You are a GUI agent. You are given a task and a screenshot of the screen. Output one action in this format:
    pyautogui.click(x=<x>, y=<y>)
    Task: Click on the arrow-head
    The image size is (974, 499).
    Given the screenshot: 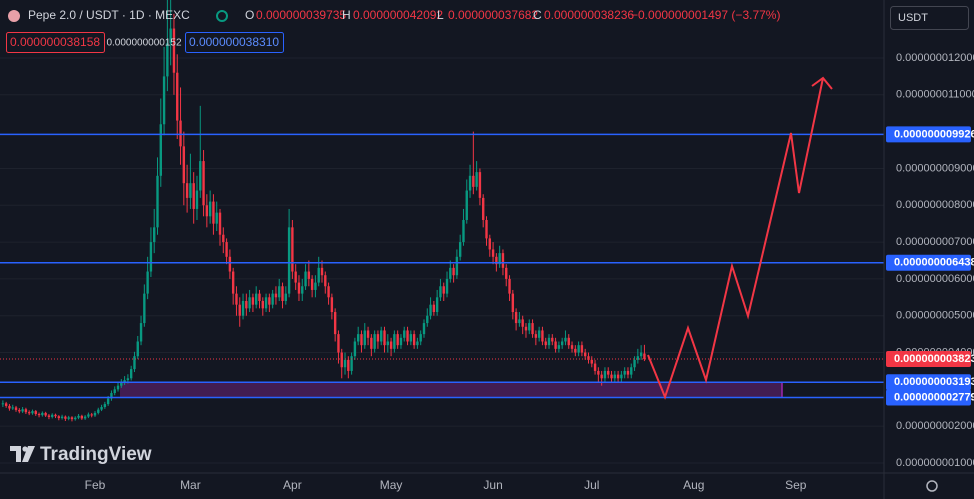 What is the action you would take?
    pyautogui.click(x=822, y=83)
    